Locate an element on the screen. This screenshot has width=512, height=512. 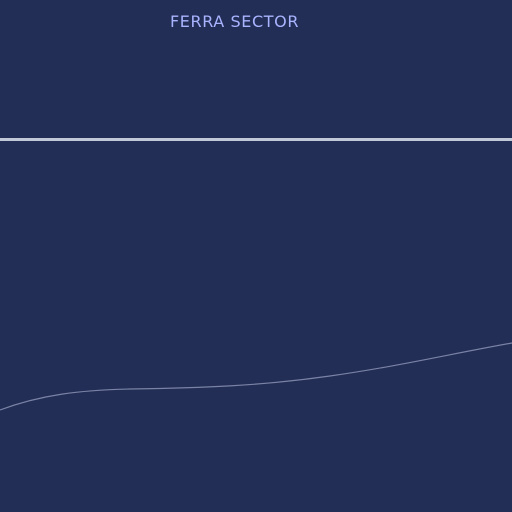
sector-title: FERRA SECTOR is located at coordinates (235, 21).